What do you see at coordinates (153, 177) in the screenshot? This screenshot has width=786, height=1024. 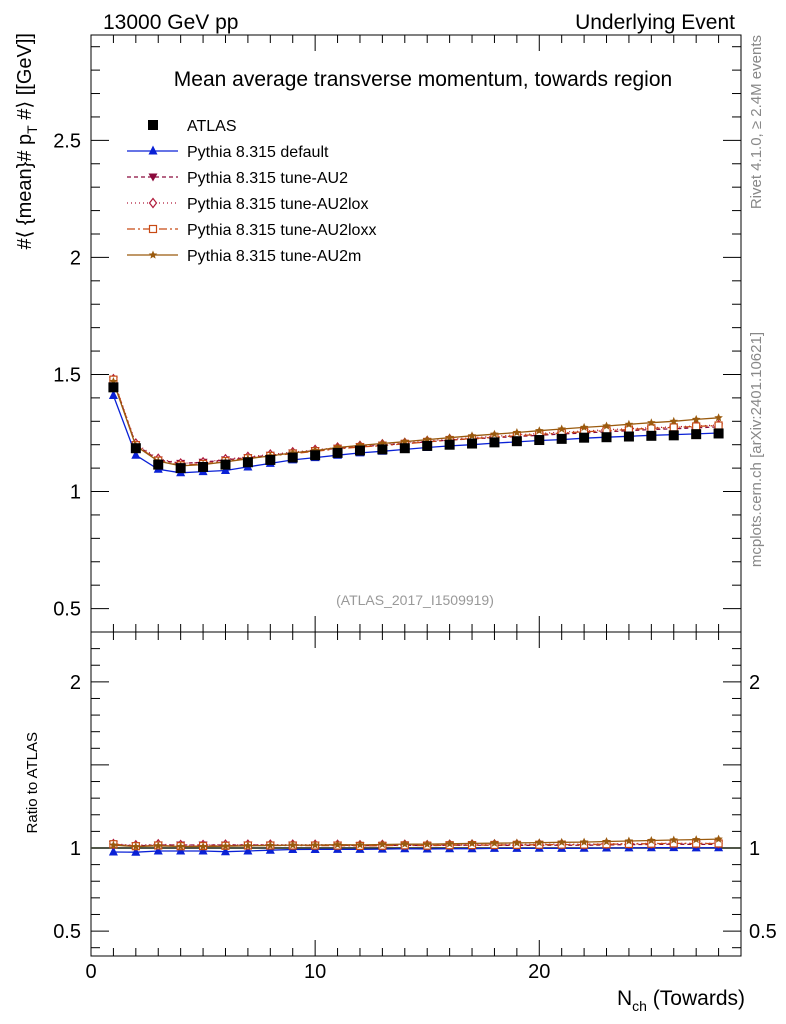 I see `marker-triangle-down` at bounding box center [153, 177].